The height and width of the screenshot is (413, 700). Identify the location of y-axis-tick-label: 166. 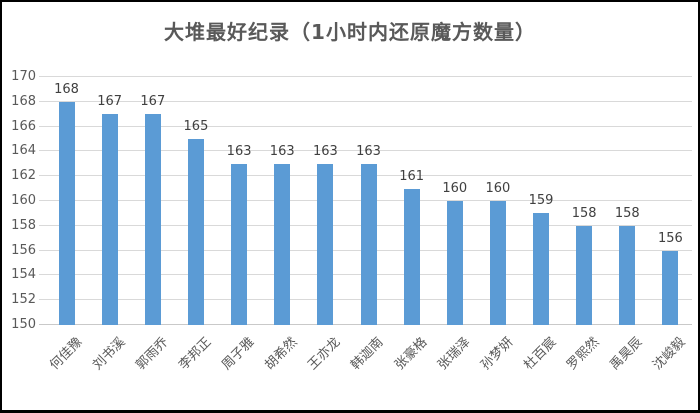
(23, 126).